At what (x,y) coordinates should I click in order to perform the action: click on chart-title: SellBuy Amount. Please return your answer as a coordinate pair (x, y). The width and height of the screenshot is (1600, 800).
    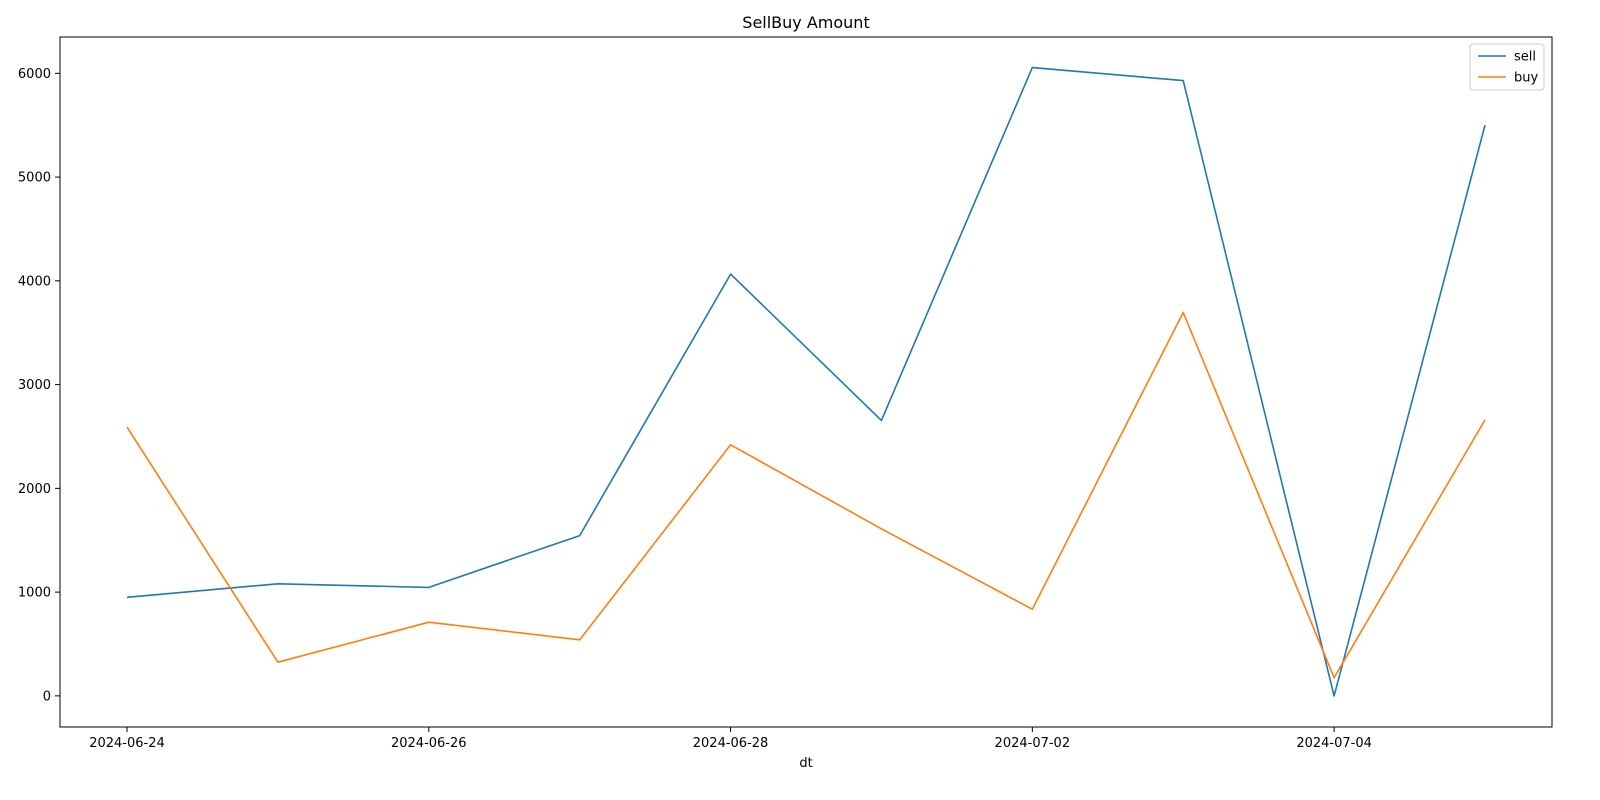
    Looking at the image, I should click on (805, 22).